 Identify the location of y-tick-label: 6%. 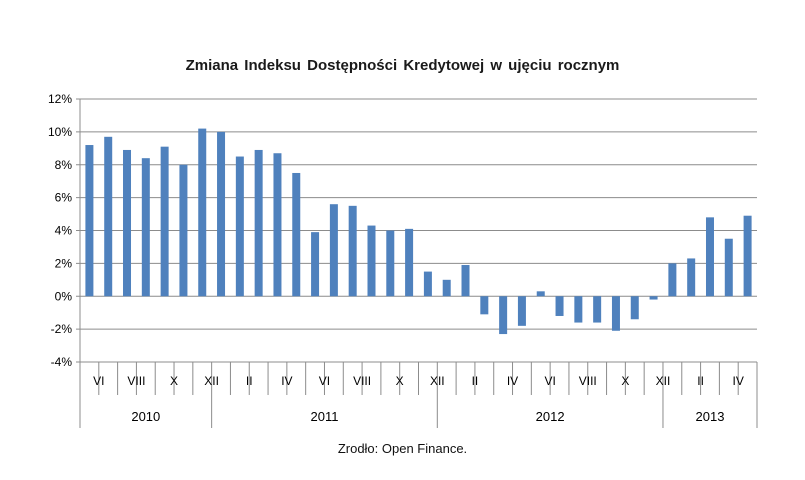
(64, 198).